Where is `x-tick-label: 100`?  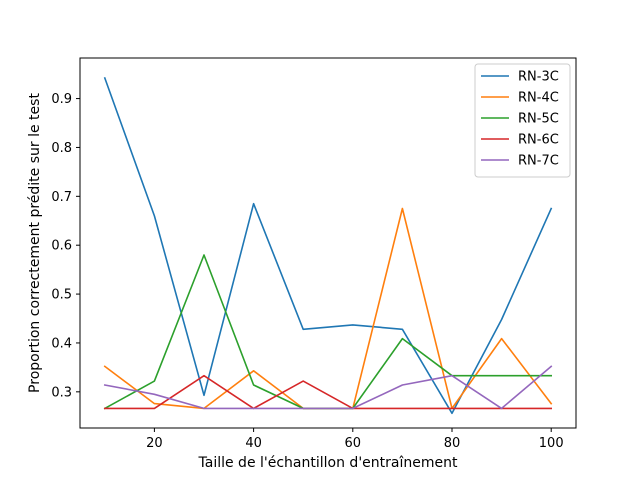 x-tick-label: 100 is located at coordinates (551, 443).